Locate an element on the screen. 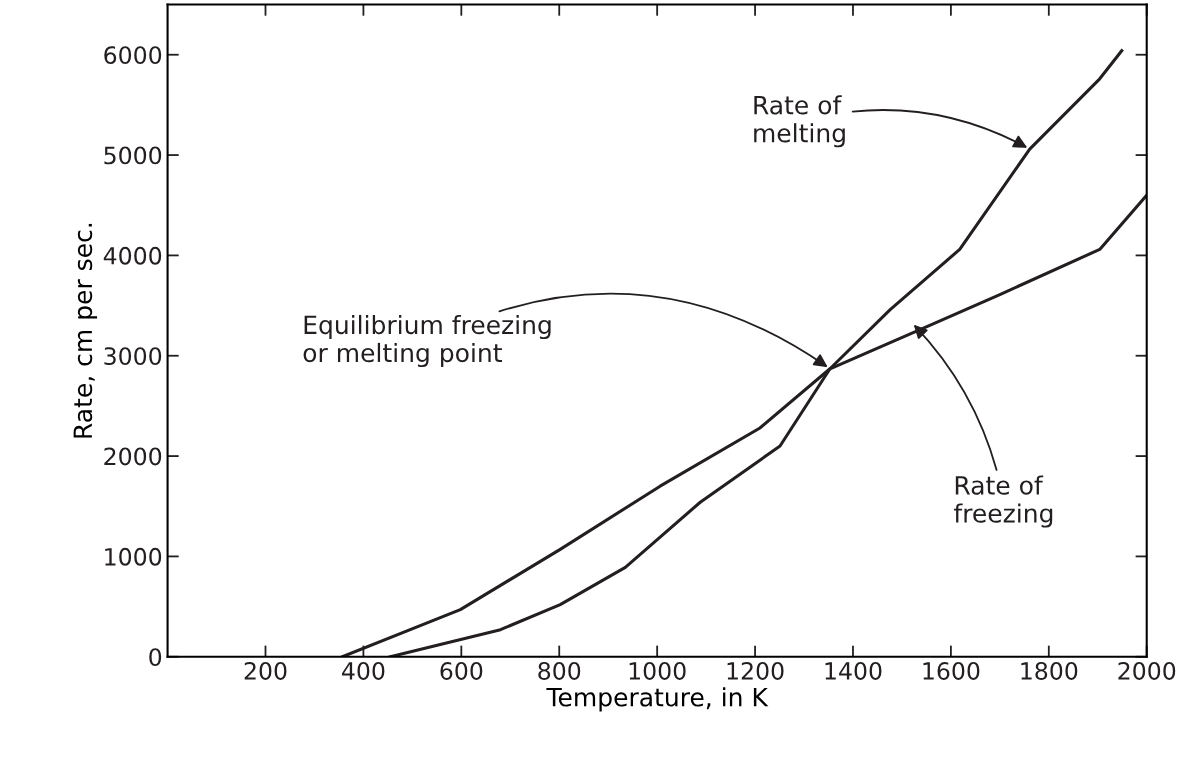 The image size is (1197, 761). y-tick-label: 1000 is located at coordinates (133, 556).